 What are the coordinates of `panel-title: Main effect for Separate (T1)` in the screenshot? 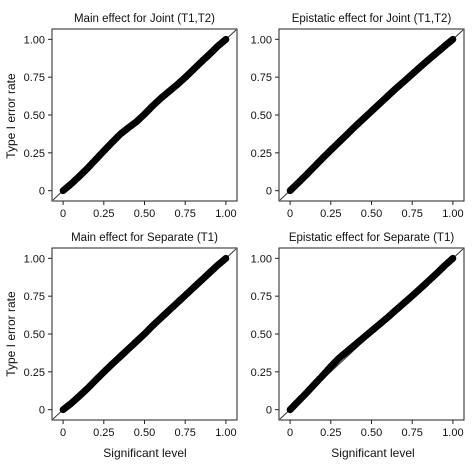 It's located at (144, 238).